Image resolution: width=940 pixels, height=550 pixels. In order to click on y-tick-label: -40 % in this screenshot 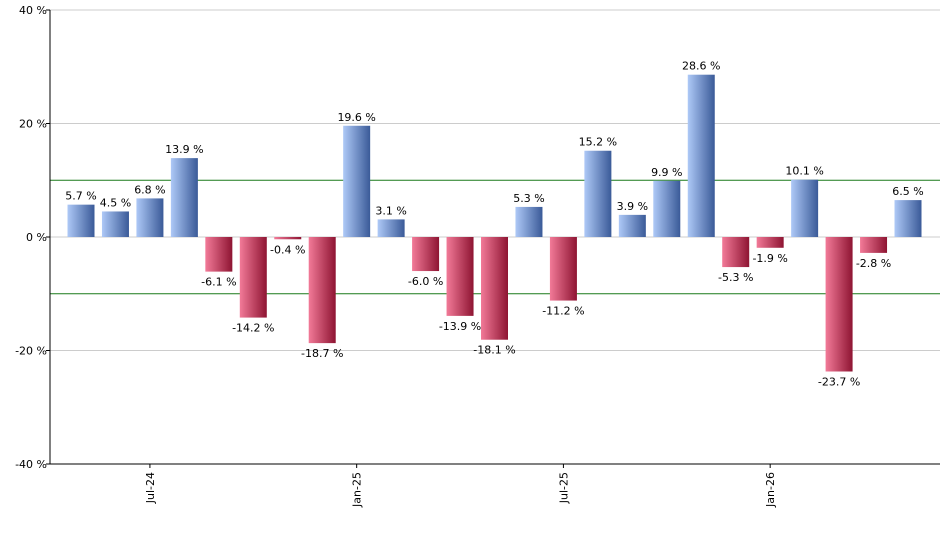, I will do `click(31, 464)`.